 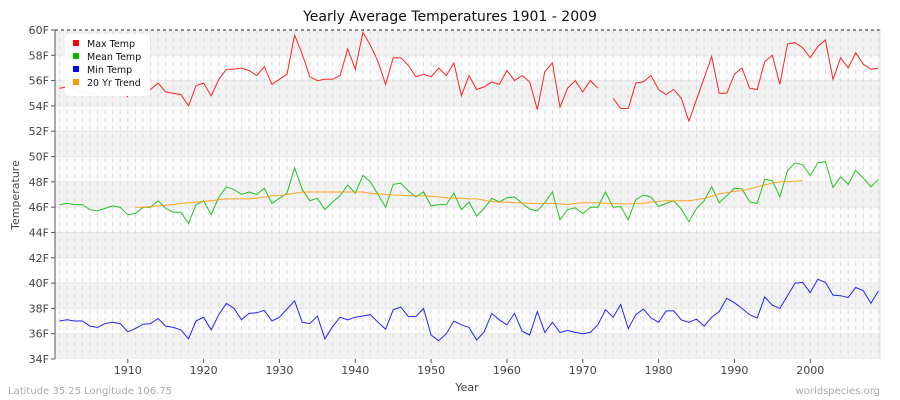 What do you see at coordinates (39, 182) in the screenshot?
I see `y-tick-label: 48F` at bounding box center [39, 182].